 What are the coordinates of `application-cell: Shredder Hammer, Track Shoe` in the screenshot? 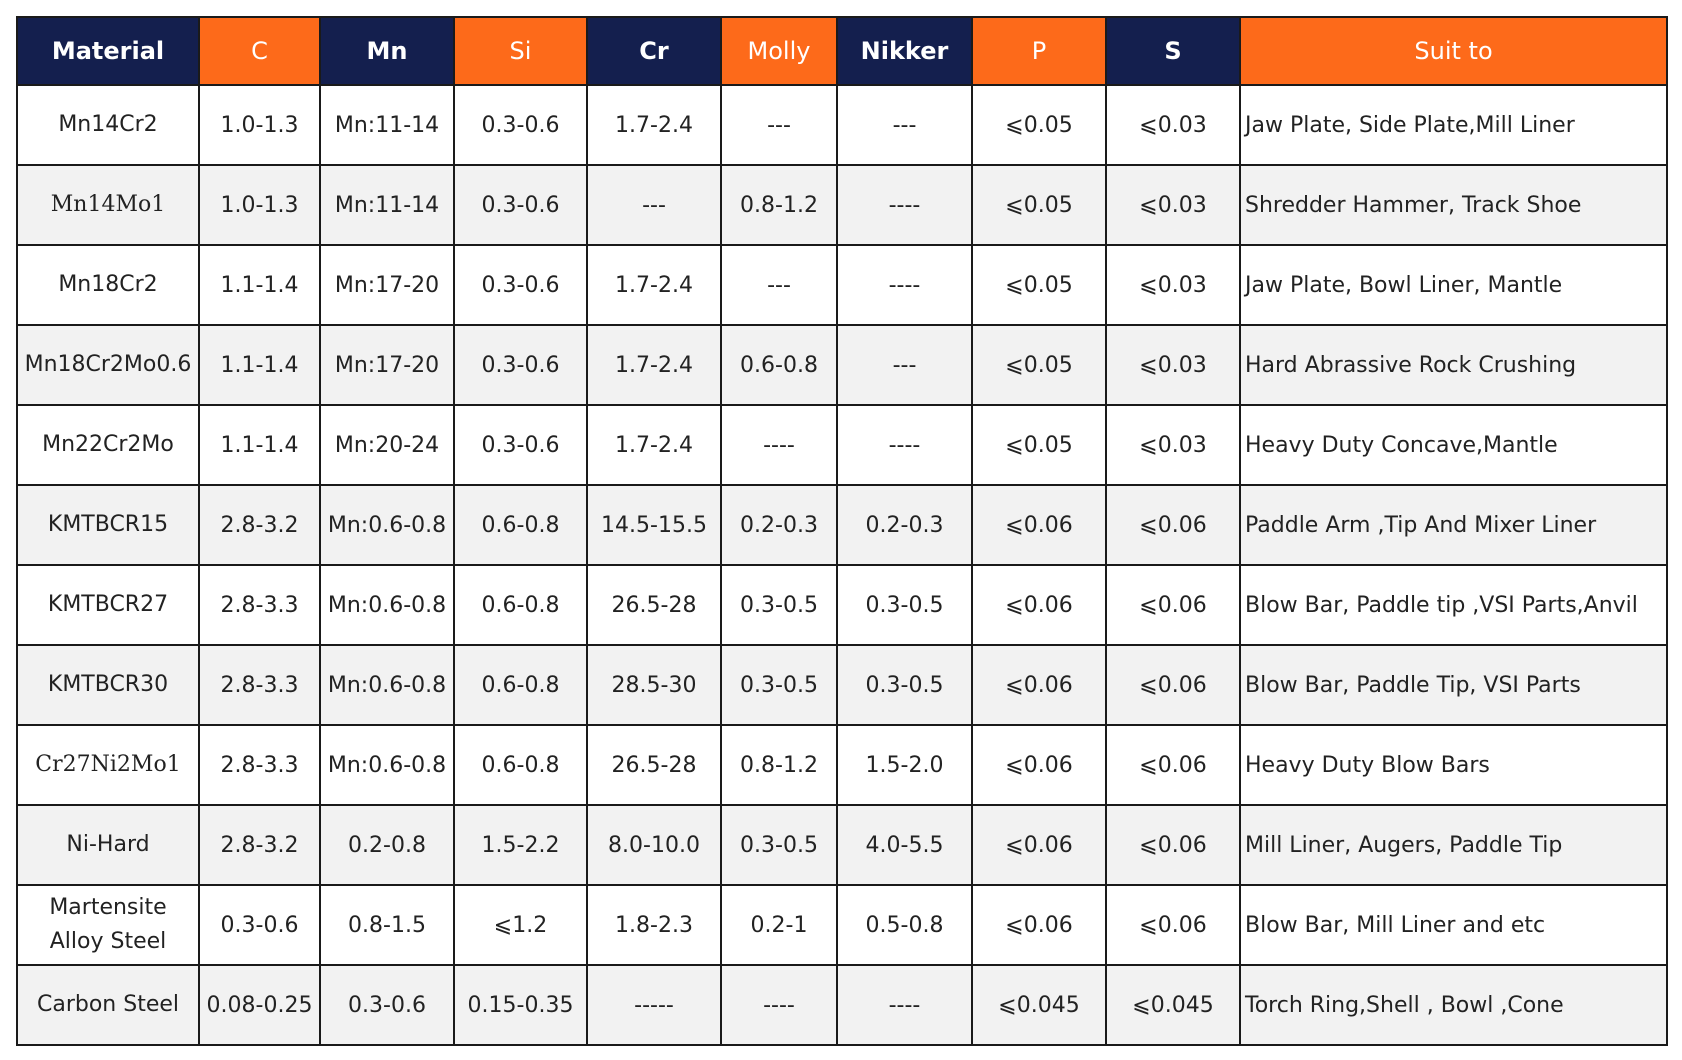 It's located at (1453, 205).